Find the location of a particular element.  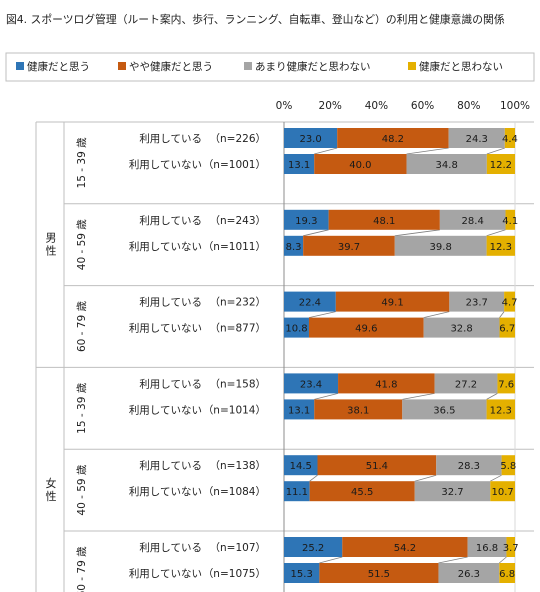

bar-value-label: 39.7 is located at coordinates (349, 247).